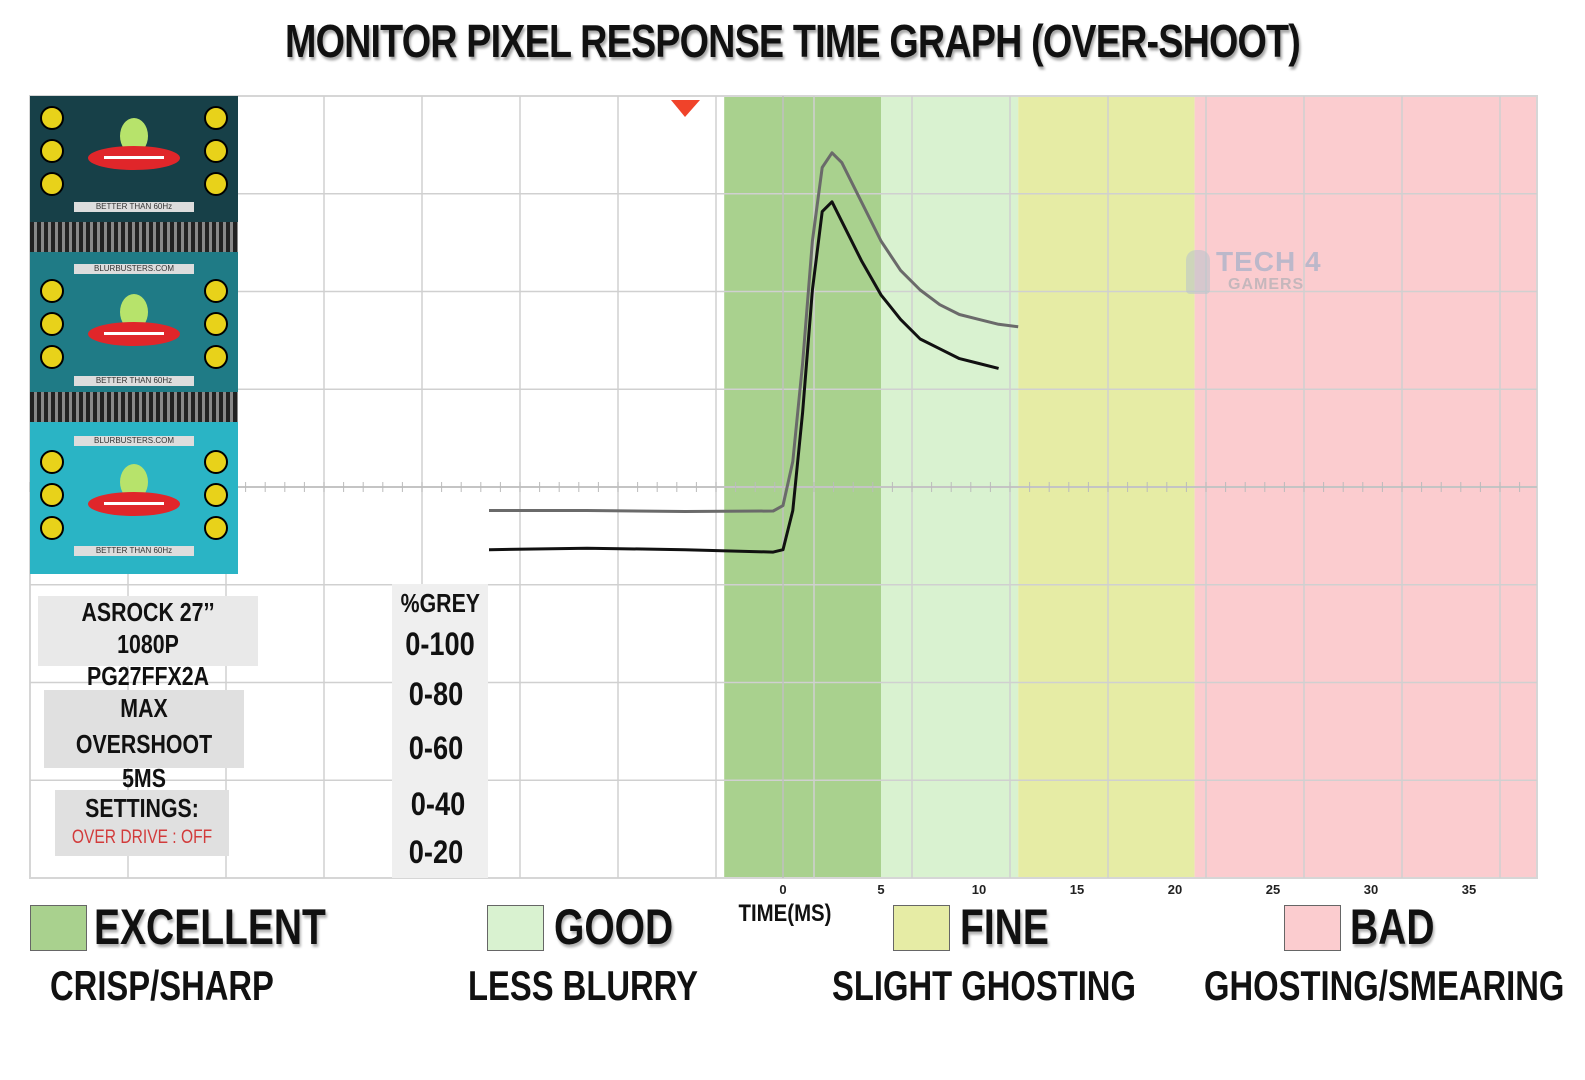 The width and height of the screenshot is (1585, 1080). Describe the element at coordinates (685, 108) in the screenshot. I see `marker-triangle-icon` at that location.